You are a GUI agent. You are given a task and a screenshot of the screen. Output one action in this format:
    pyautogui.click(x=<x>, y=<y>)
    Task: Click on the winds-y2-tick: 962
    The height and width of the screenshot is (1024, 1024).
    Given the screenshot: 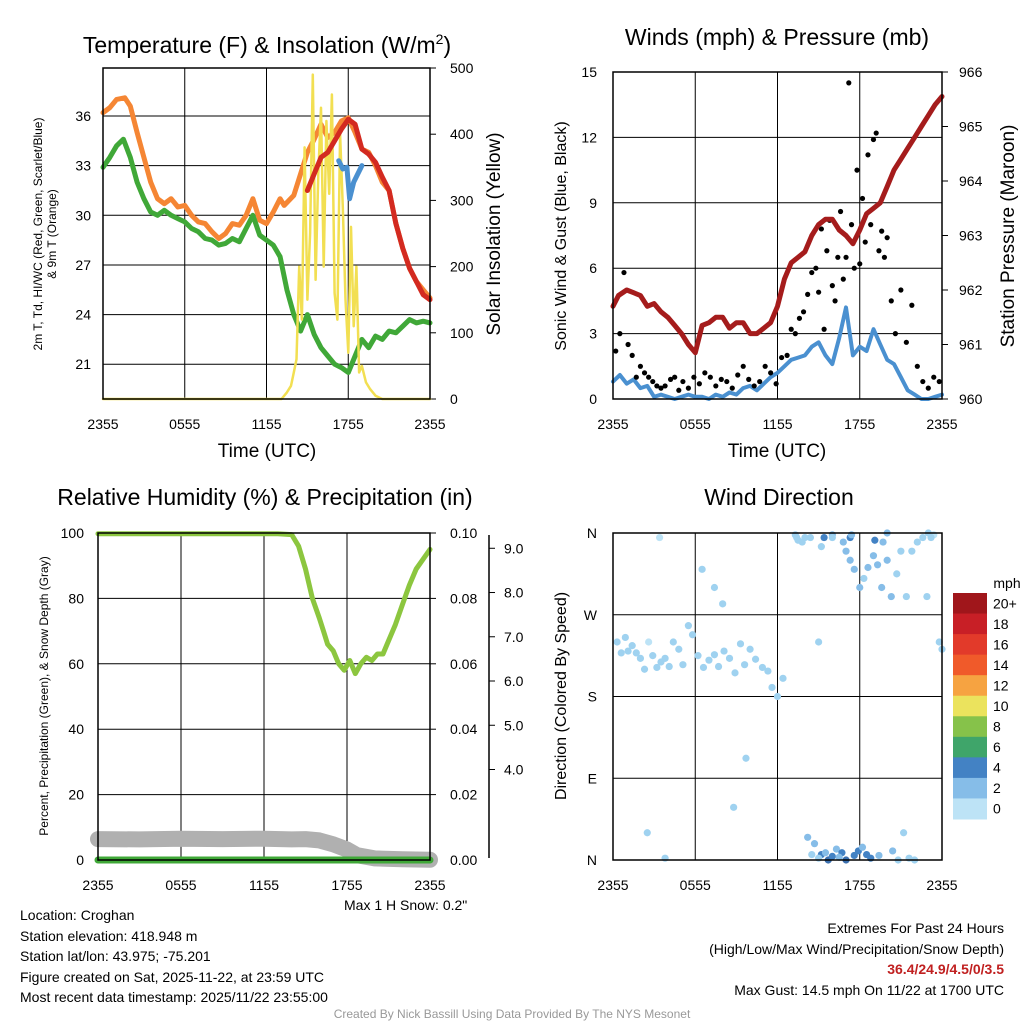 What is the action you would take?
    pyautogui.click(x=971, y=290)
    